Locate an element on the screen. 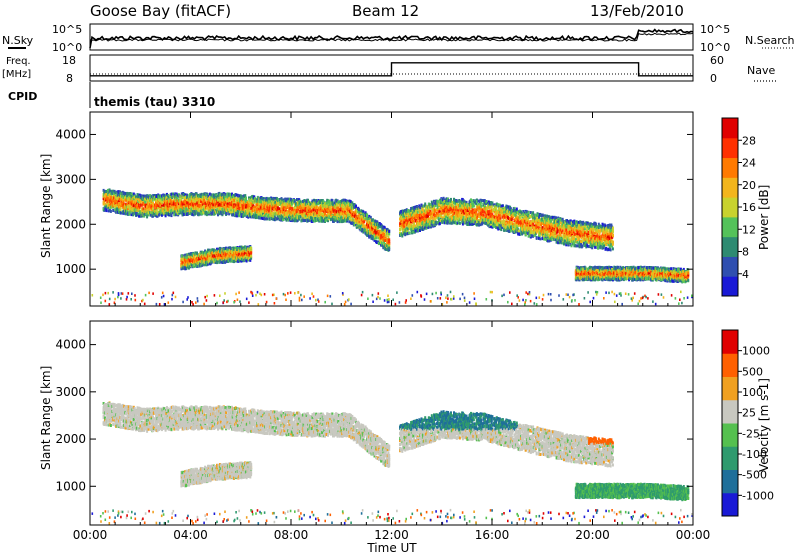  nave-tick-top: 60 is located at coordinates (717, 60).